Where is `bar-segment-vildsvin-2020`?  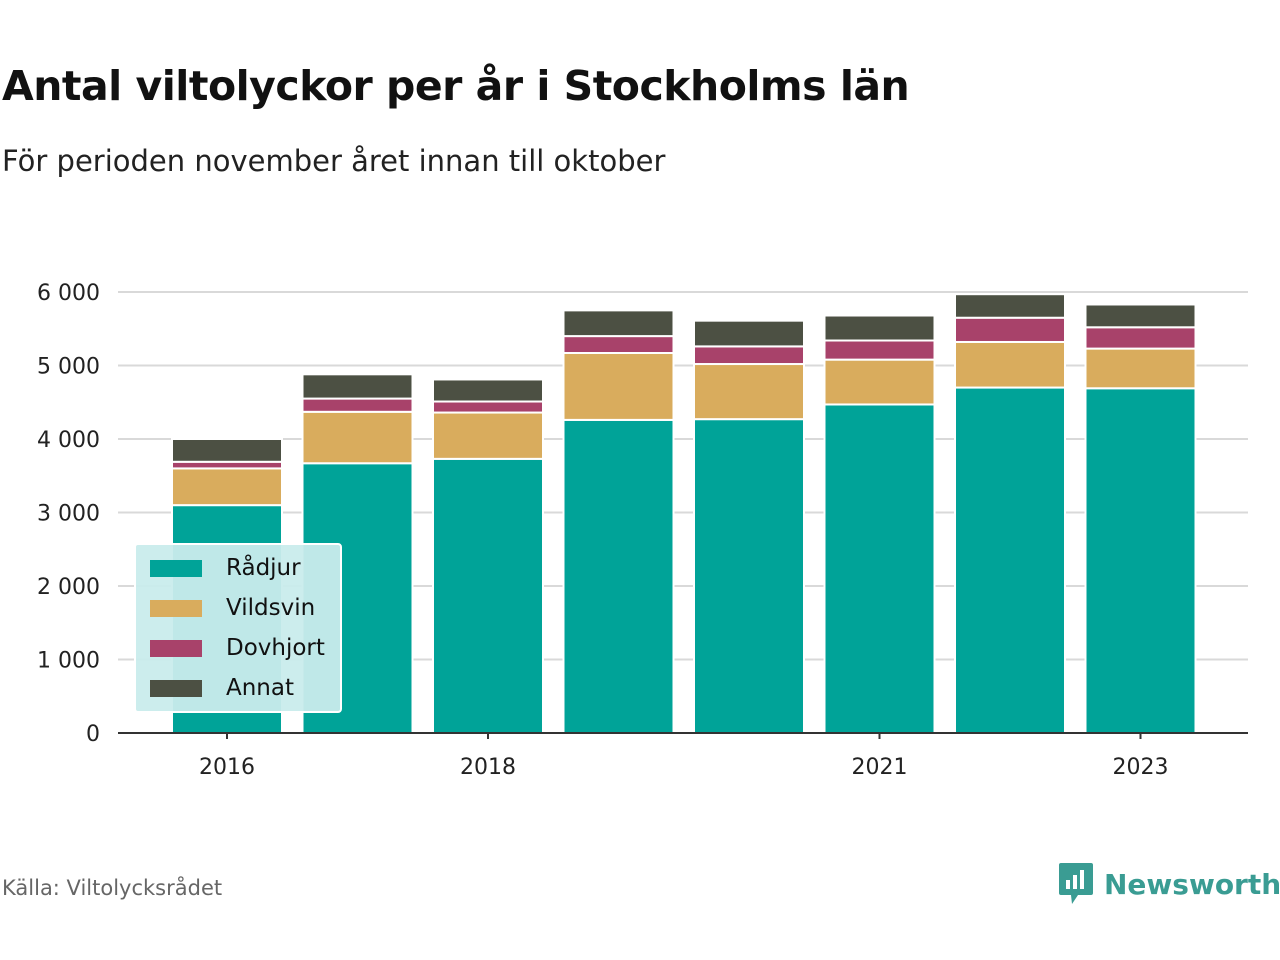
bar-segment-vildsvin-2020 is located at coordinates (749, 392).